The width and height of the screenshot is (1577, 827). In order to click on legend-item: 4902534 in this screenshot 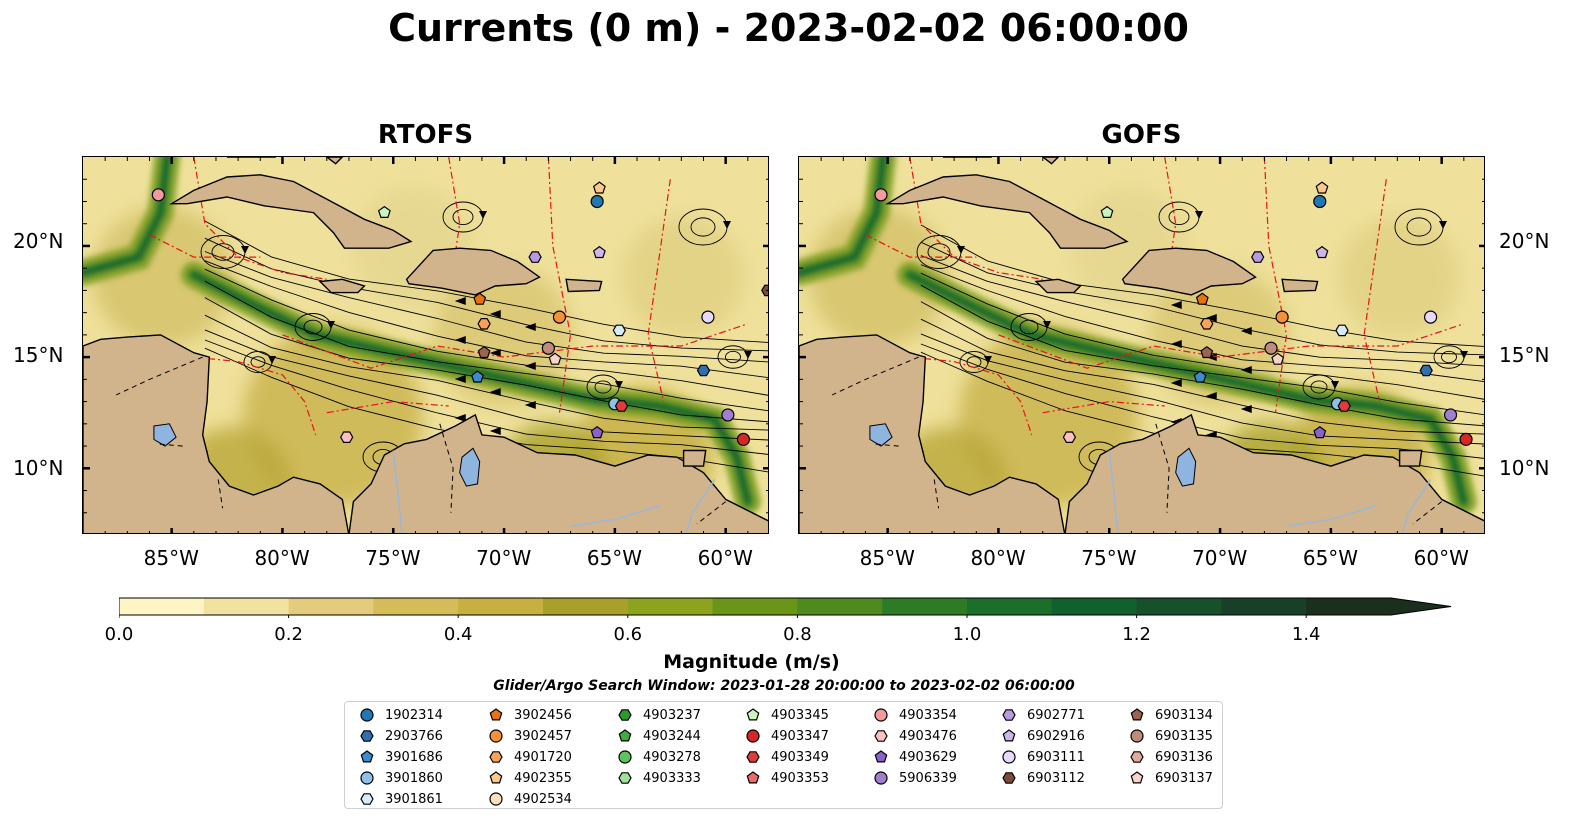, I will do `click(530, 799)`.